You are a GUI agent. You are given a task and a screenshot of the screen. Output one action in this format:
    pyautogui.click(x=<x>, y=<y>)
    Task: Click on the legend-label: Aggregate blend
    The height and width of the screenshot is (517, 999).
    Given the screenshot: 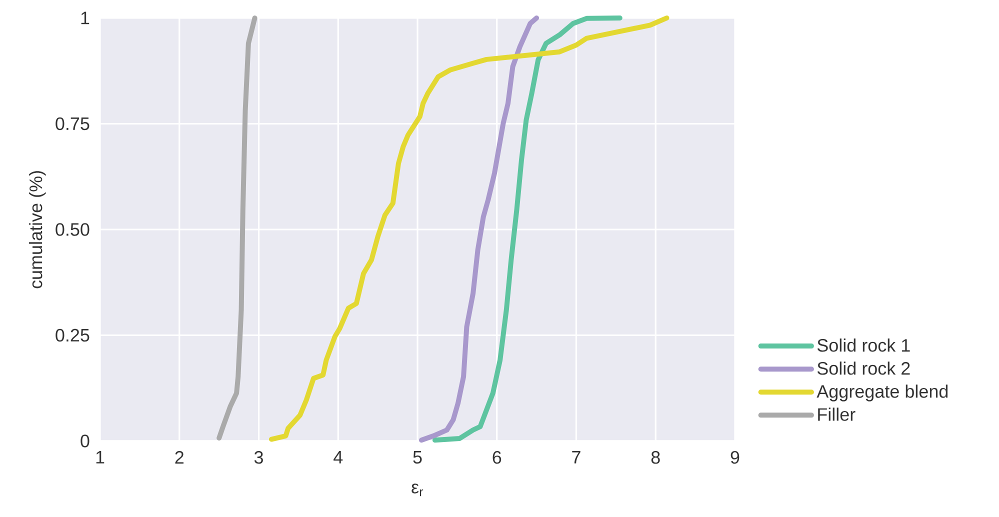 What is the action you would take?
    pyautogui.click(x=882, y=393)
    